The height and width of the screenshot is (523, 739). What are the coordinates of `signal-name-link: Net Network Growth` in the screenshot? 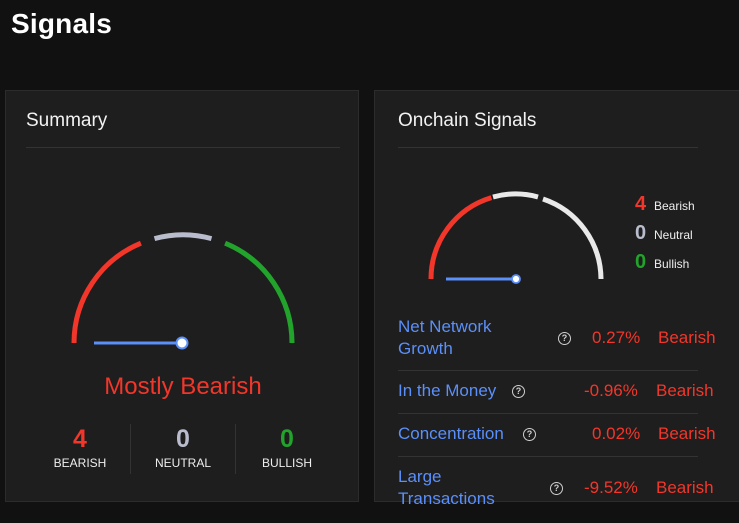 It's located at (445, 337).